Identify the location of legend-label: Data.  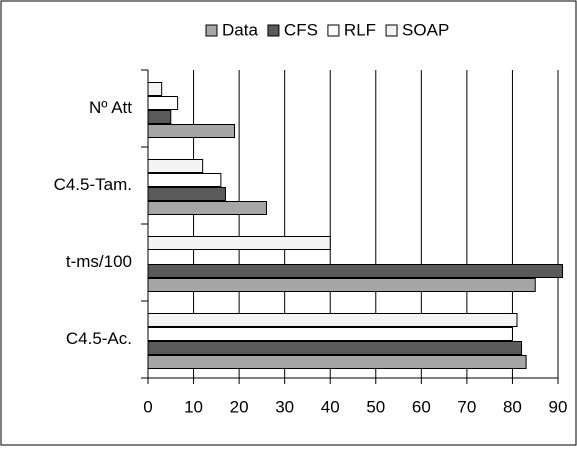
(240, 29).